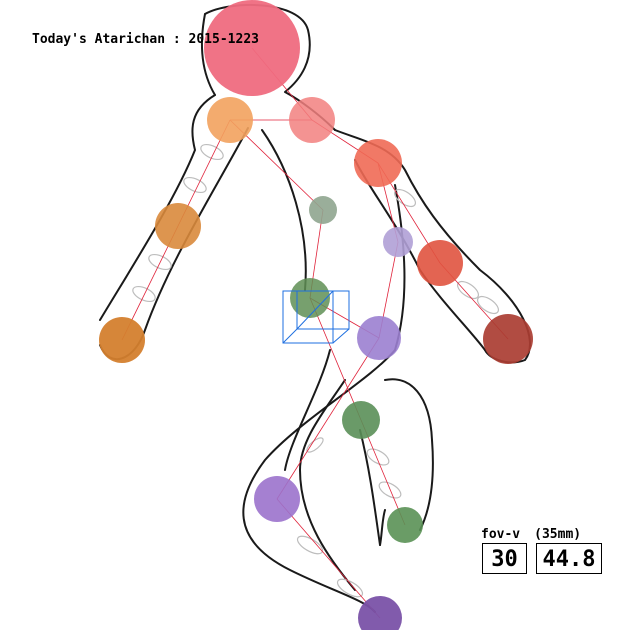 This screenshot has height=630, width=630. What do you see at coordinates (312, 120) in the screenshot?
I see `joint-neck` at bounding box center [312, 120].